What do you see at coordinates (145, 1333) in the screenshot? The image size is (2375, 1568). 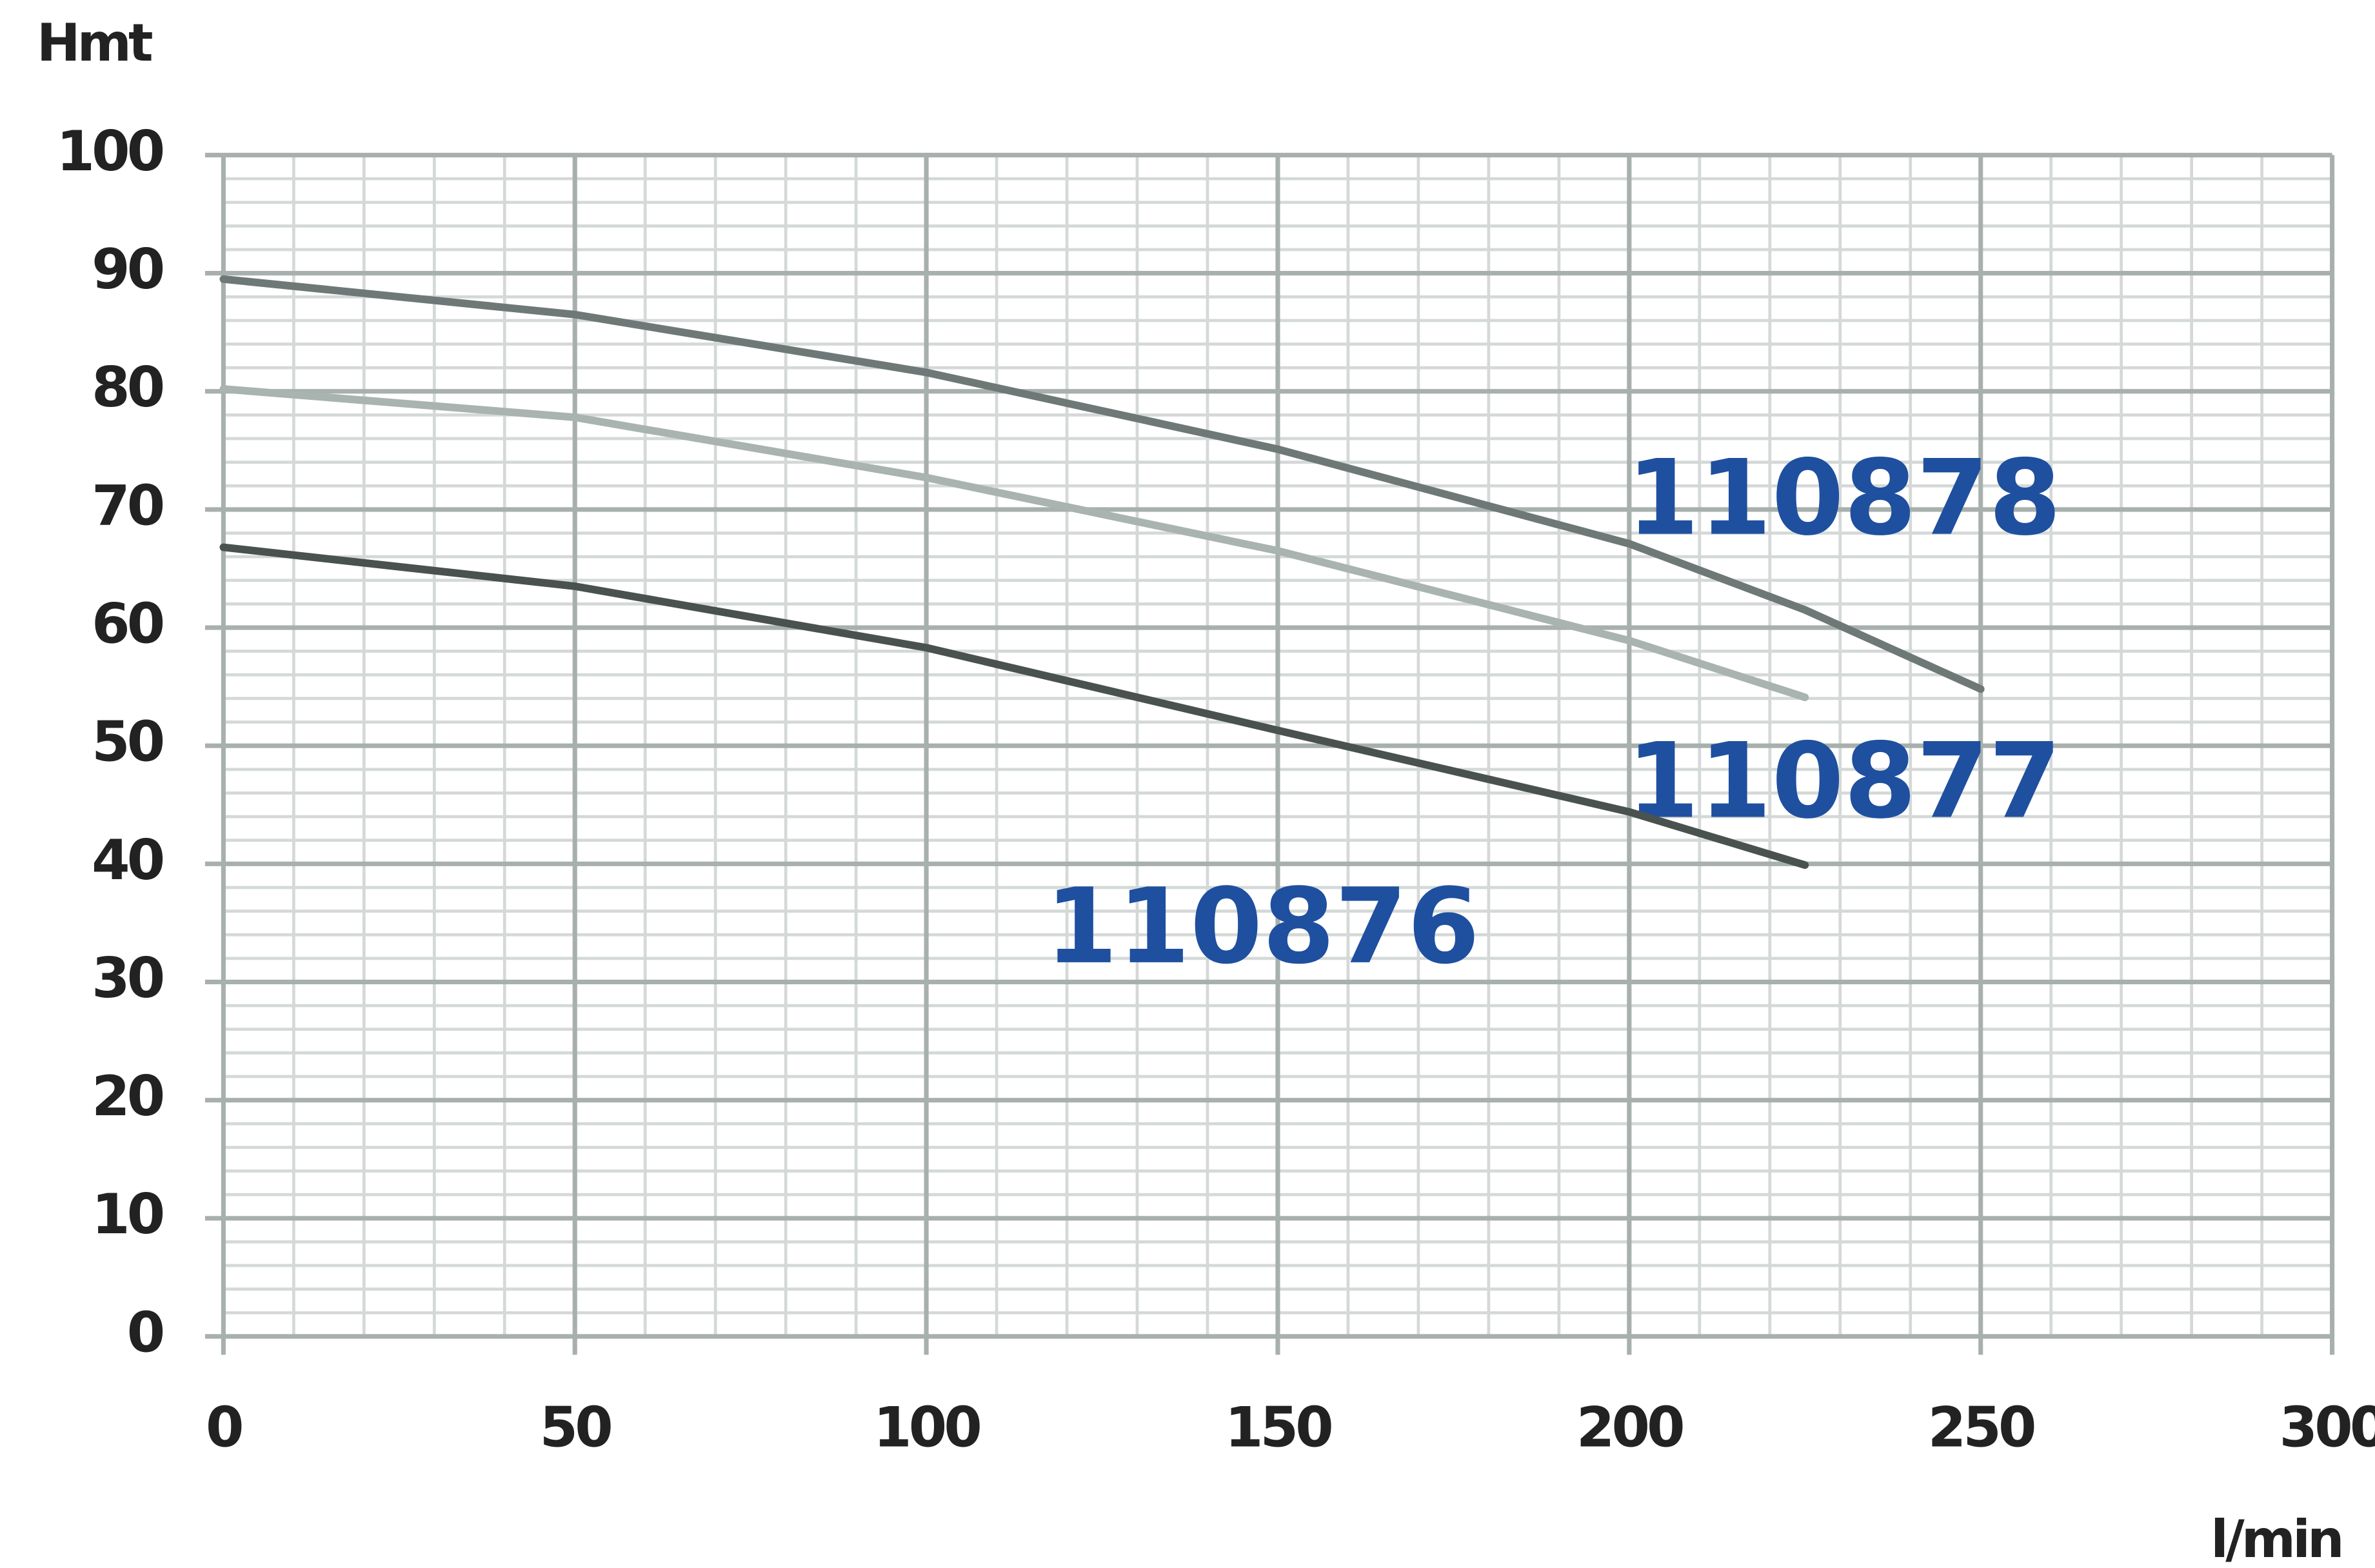 I see `y-tick-label: 0` at bounding box center [145, 1333].